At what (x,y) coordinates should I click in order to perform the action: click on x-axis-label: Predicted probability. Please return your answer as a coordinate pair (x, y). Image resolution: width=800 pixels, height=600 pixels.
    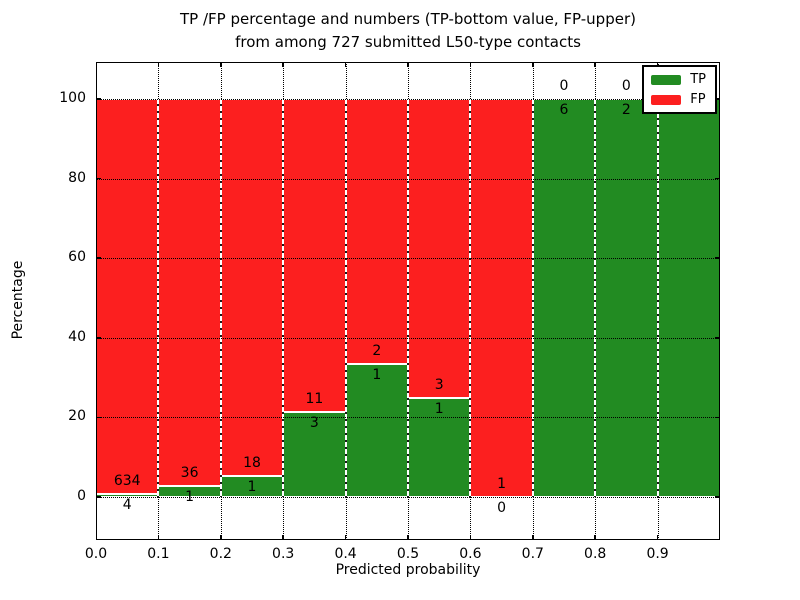
    Looking at the image, I should click on (408, 570).